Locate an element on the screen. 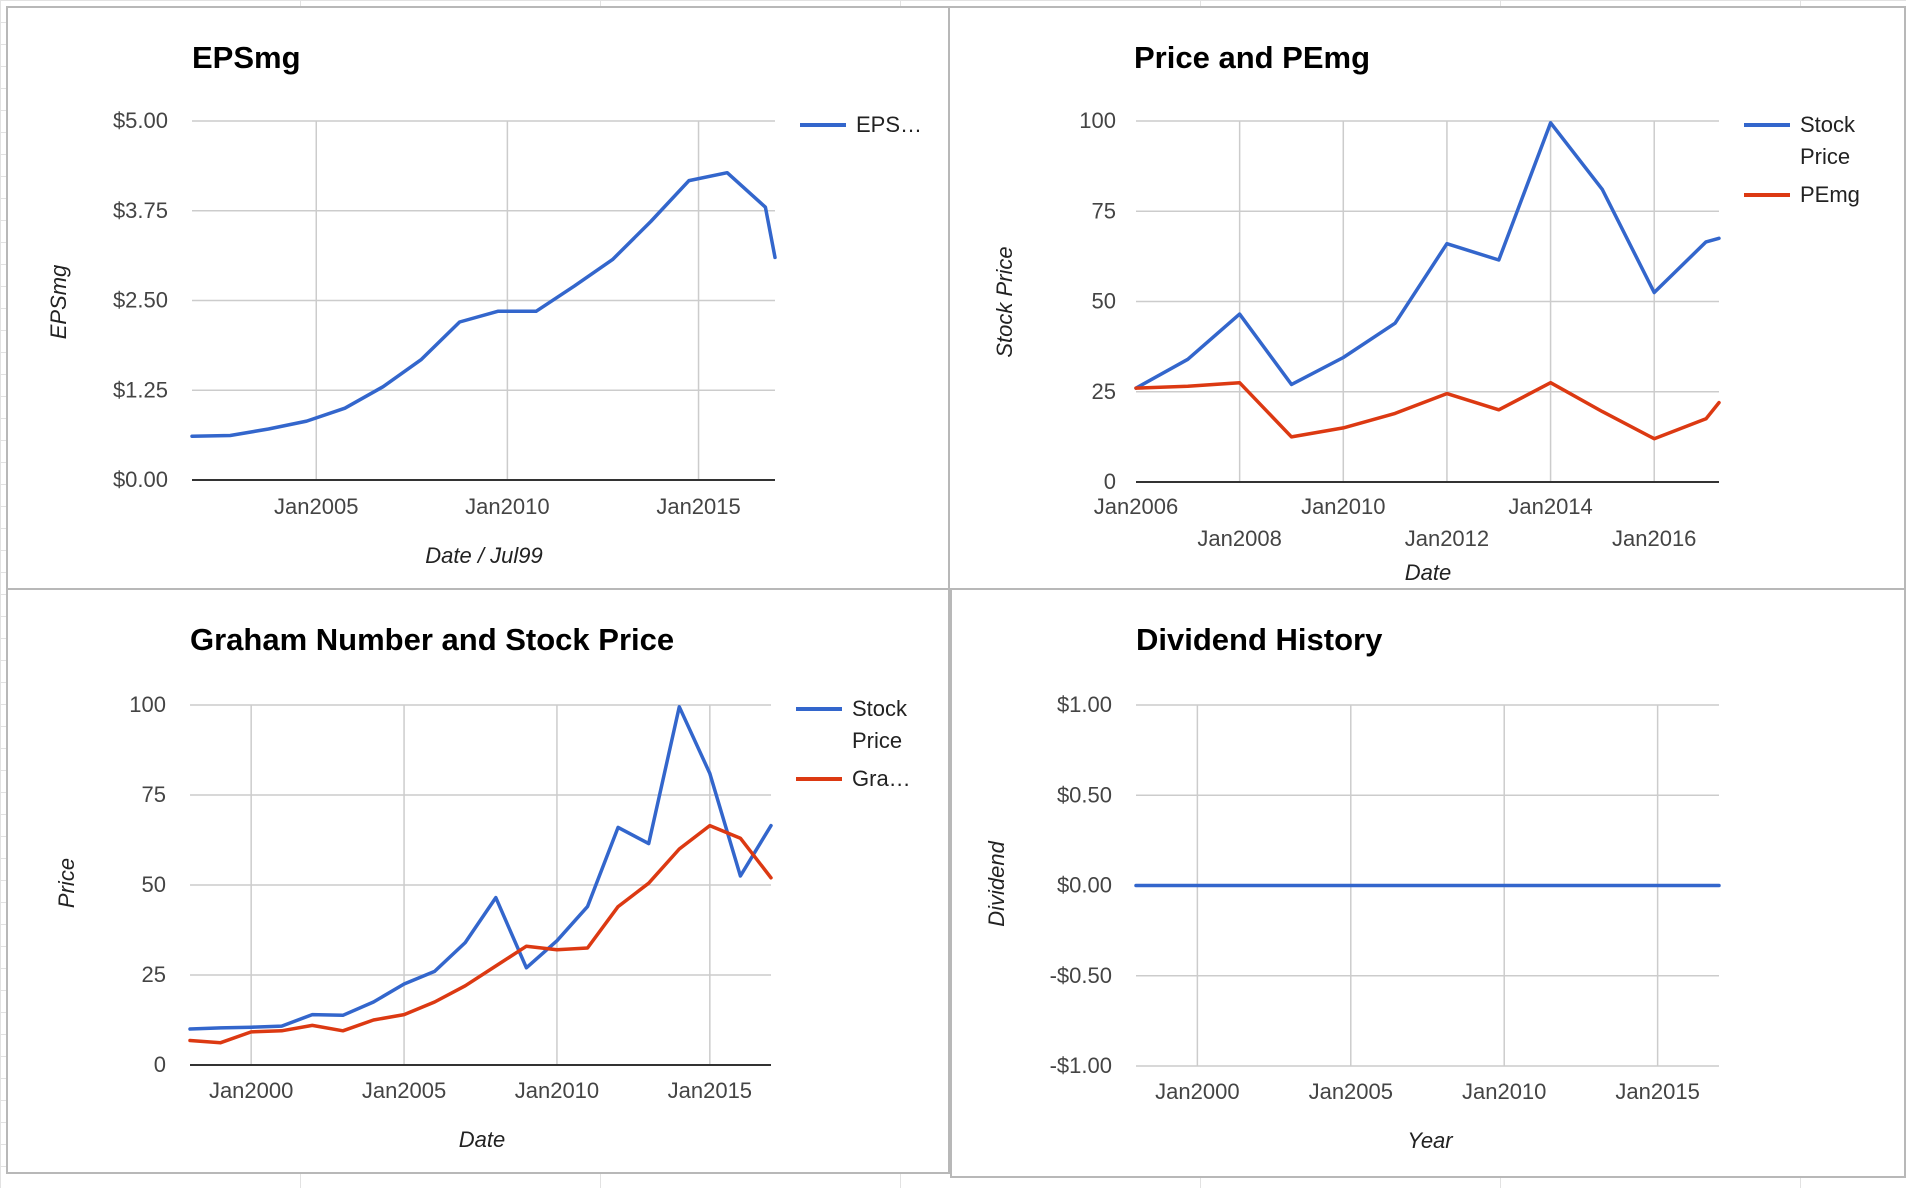  y-axis-label: Price is located at coordinates (66, 883).